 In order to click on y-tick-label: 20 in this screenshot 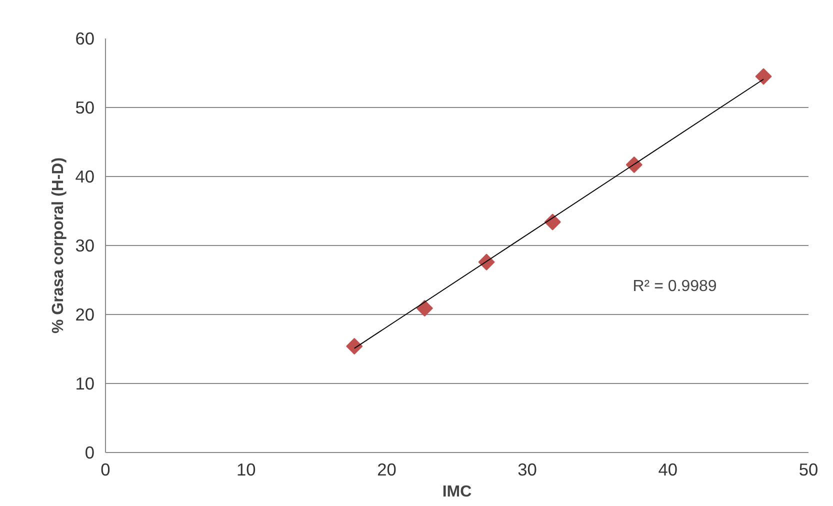, I will do `click(85, 314)`.